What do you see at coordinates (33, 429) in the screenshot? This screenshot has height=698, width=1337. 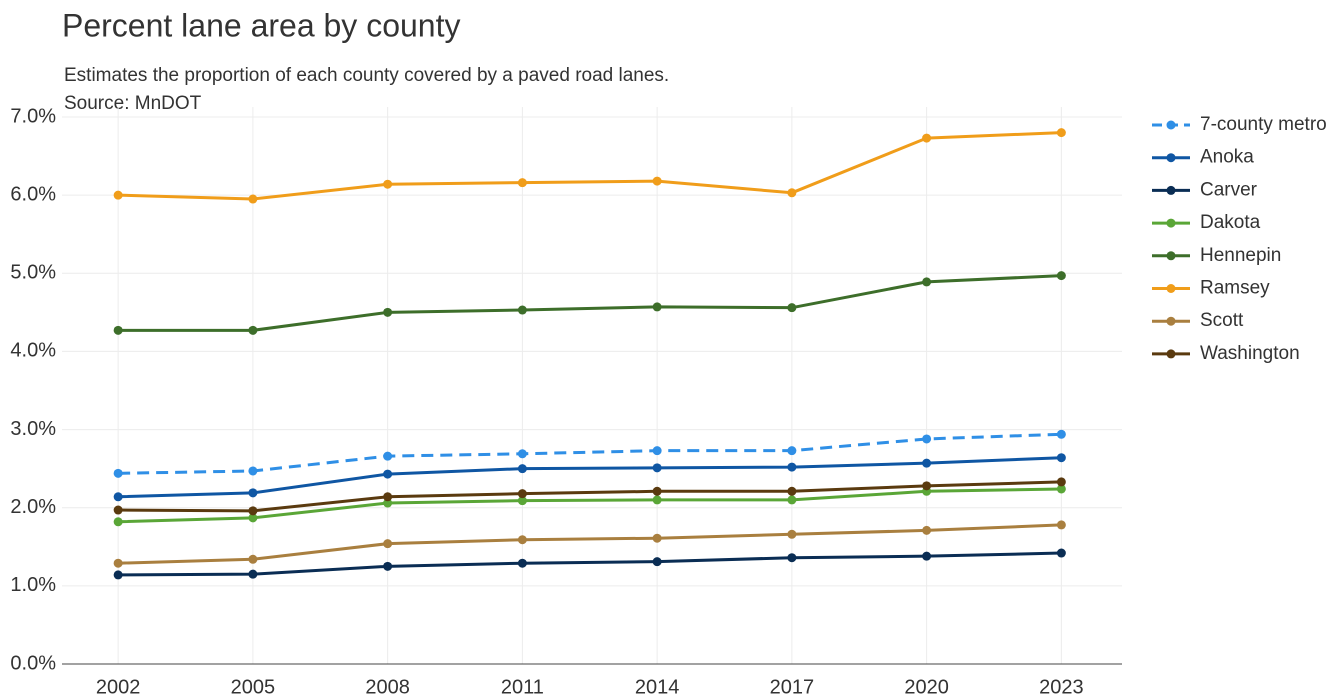 I see `y-tick-label: 3.0%` at bounding box center [33, 429].